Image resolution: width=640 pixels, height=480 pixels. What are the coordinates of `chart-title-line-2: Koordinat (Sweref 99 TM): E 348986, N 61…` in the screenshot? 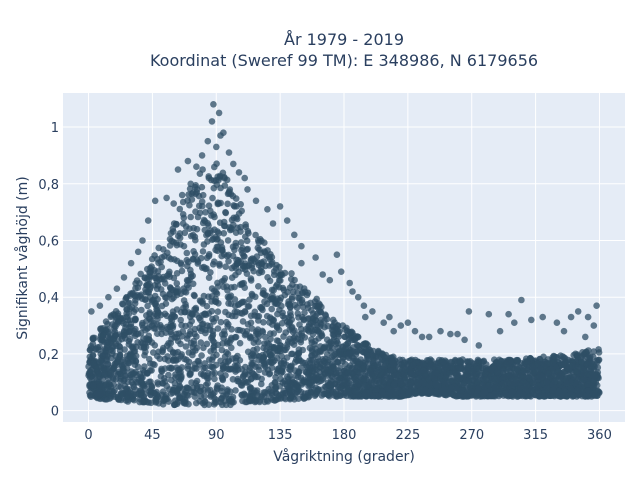 It's located at (344, 60).